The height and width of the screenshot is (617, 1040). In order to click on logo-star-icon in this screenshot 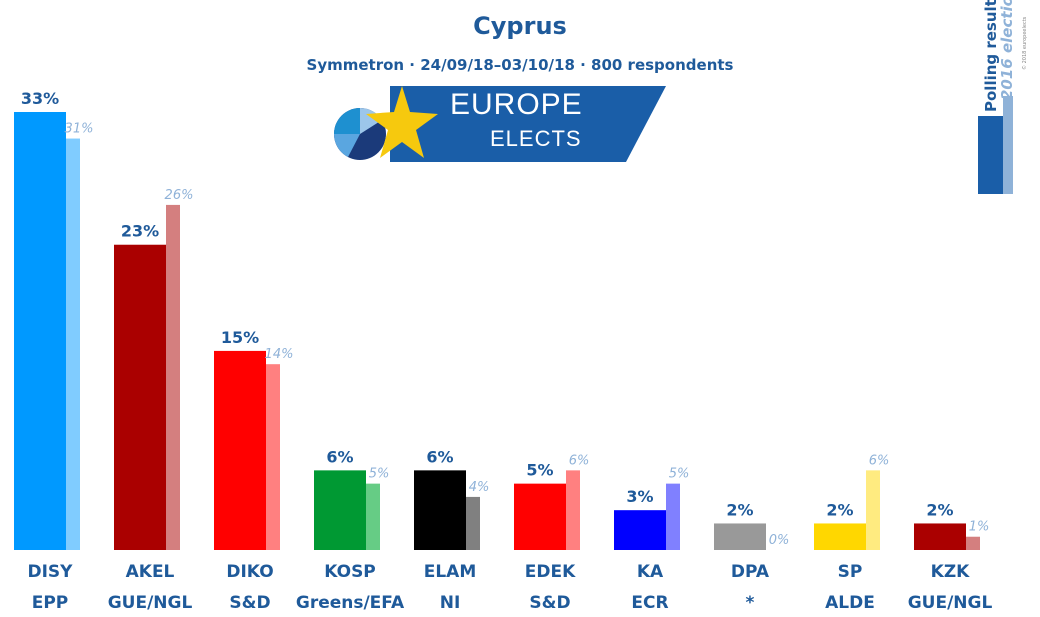, I will do `click(402, 122)`.